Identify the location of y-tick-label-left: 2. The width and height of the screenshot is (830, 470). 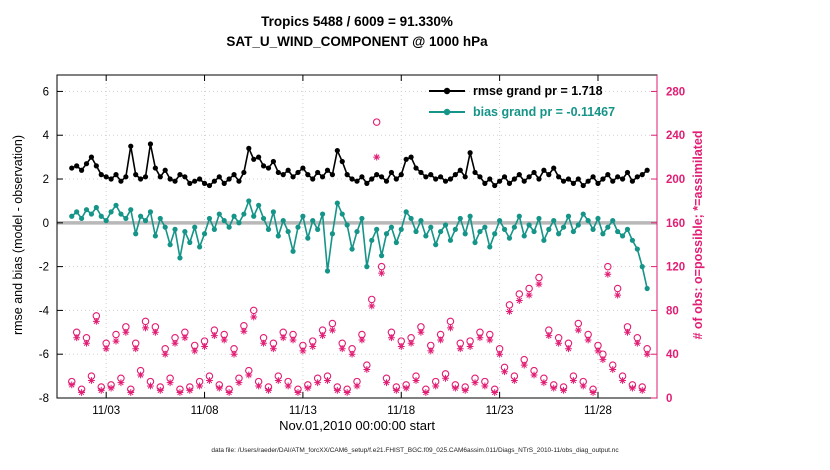
(46, 180).